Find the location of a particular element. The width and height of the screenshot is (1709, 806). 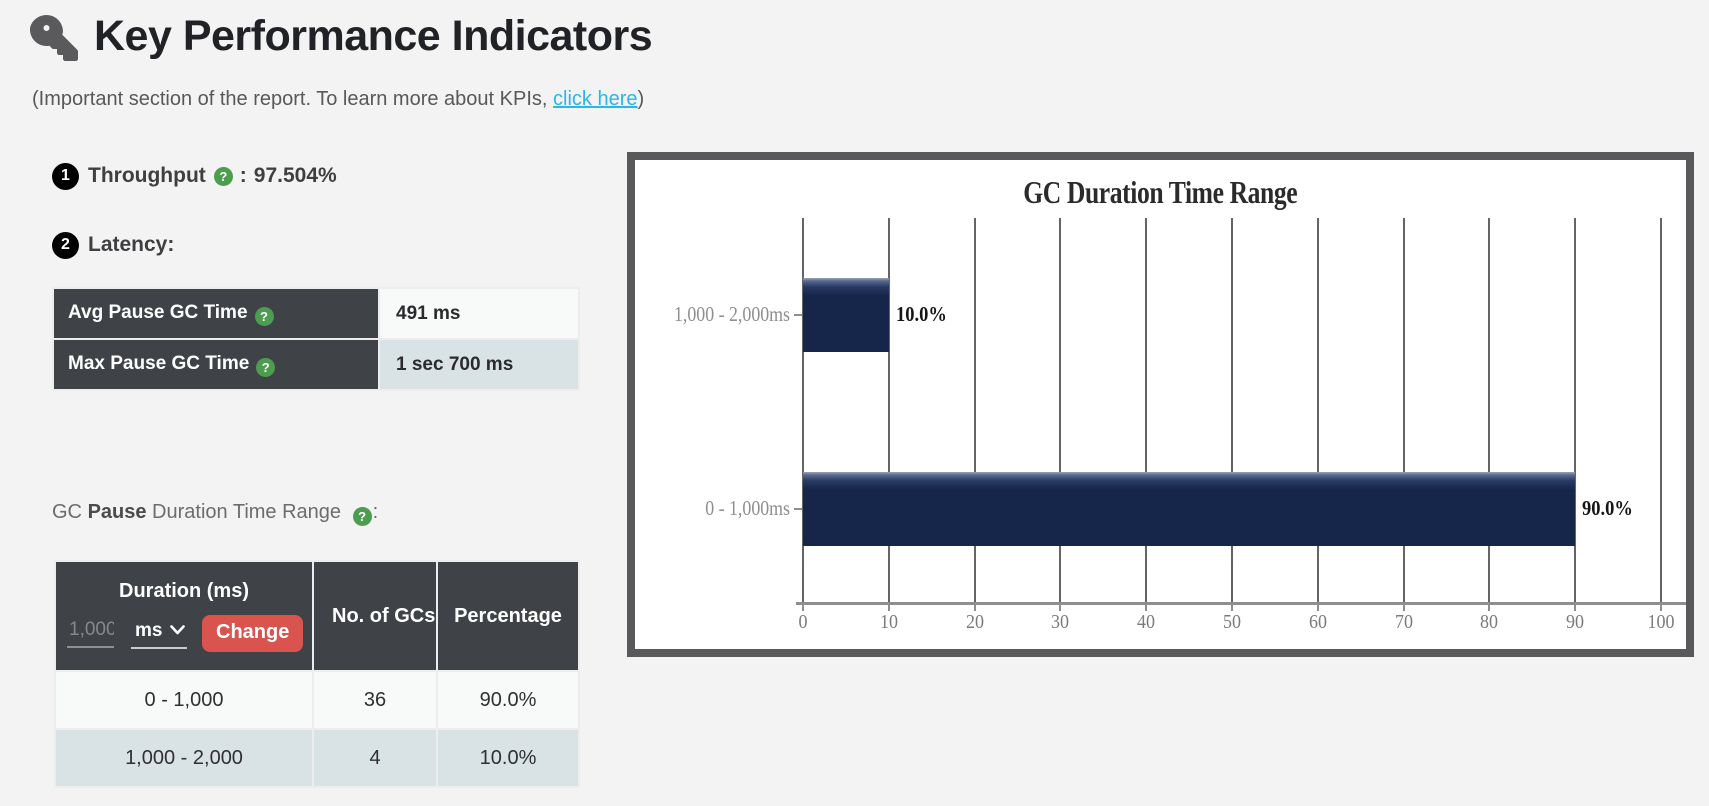

chart-category-label: 0 - 1,000ms is located at coordinates (747, 508).